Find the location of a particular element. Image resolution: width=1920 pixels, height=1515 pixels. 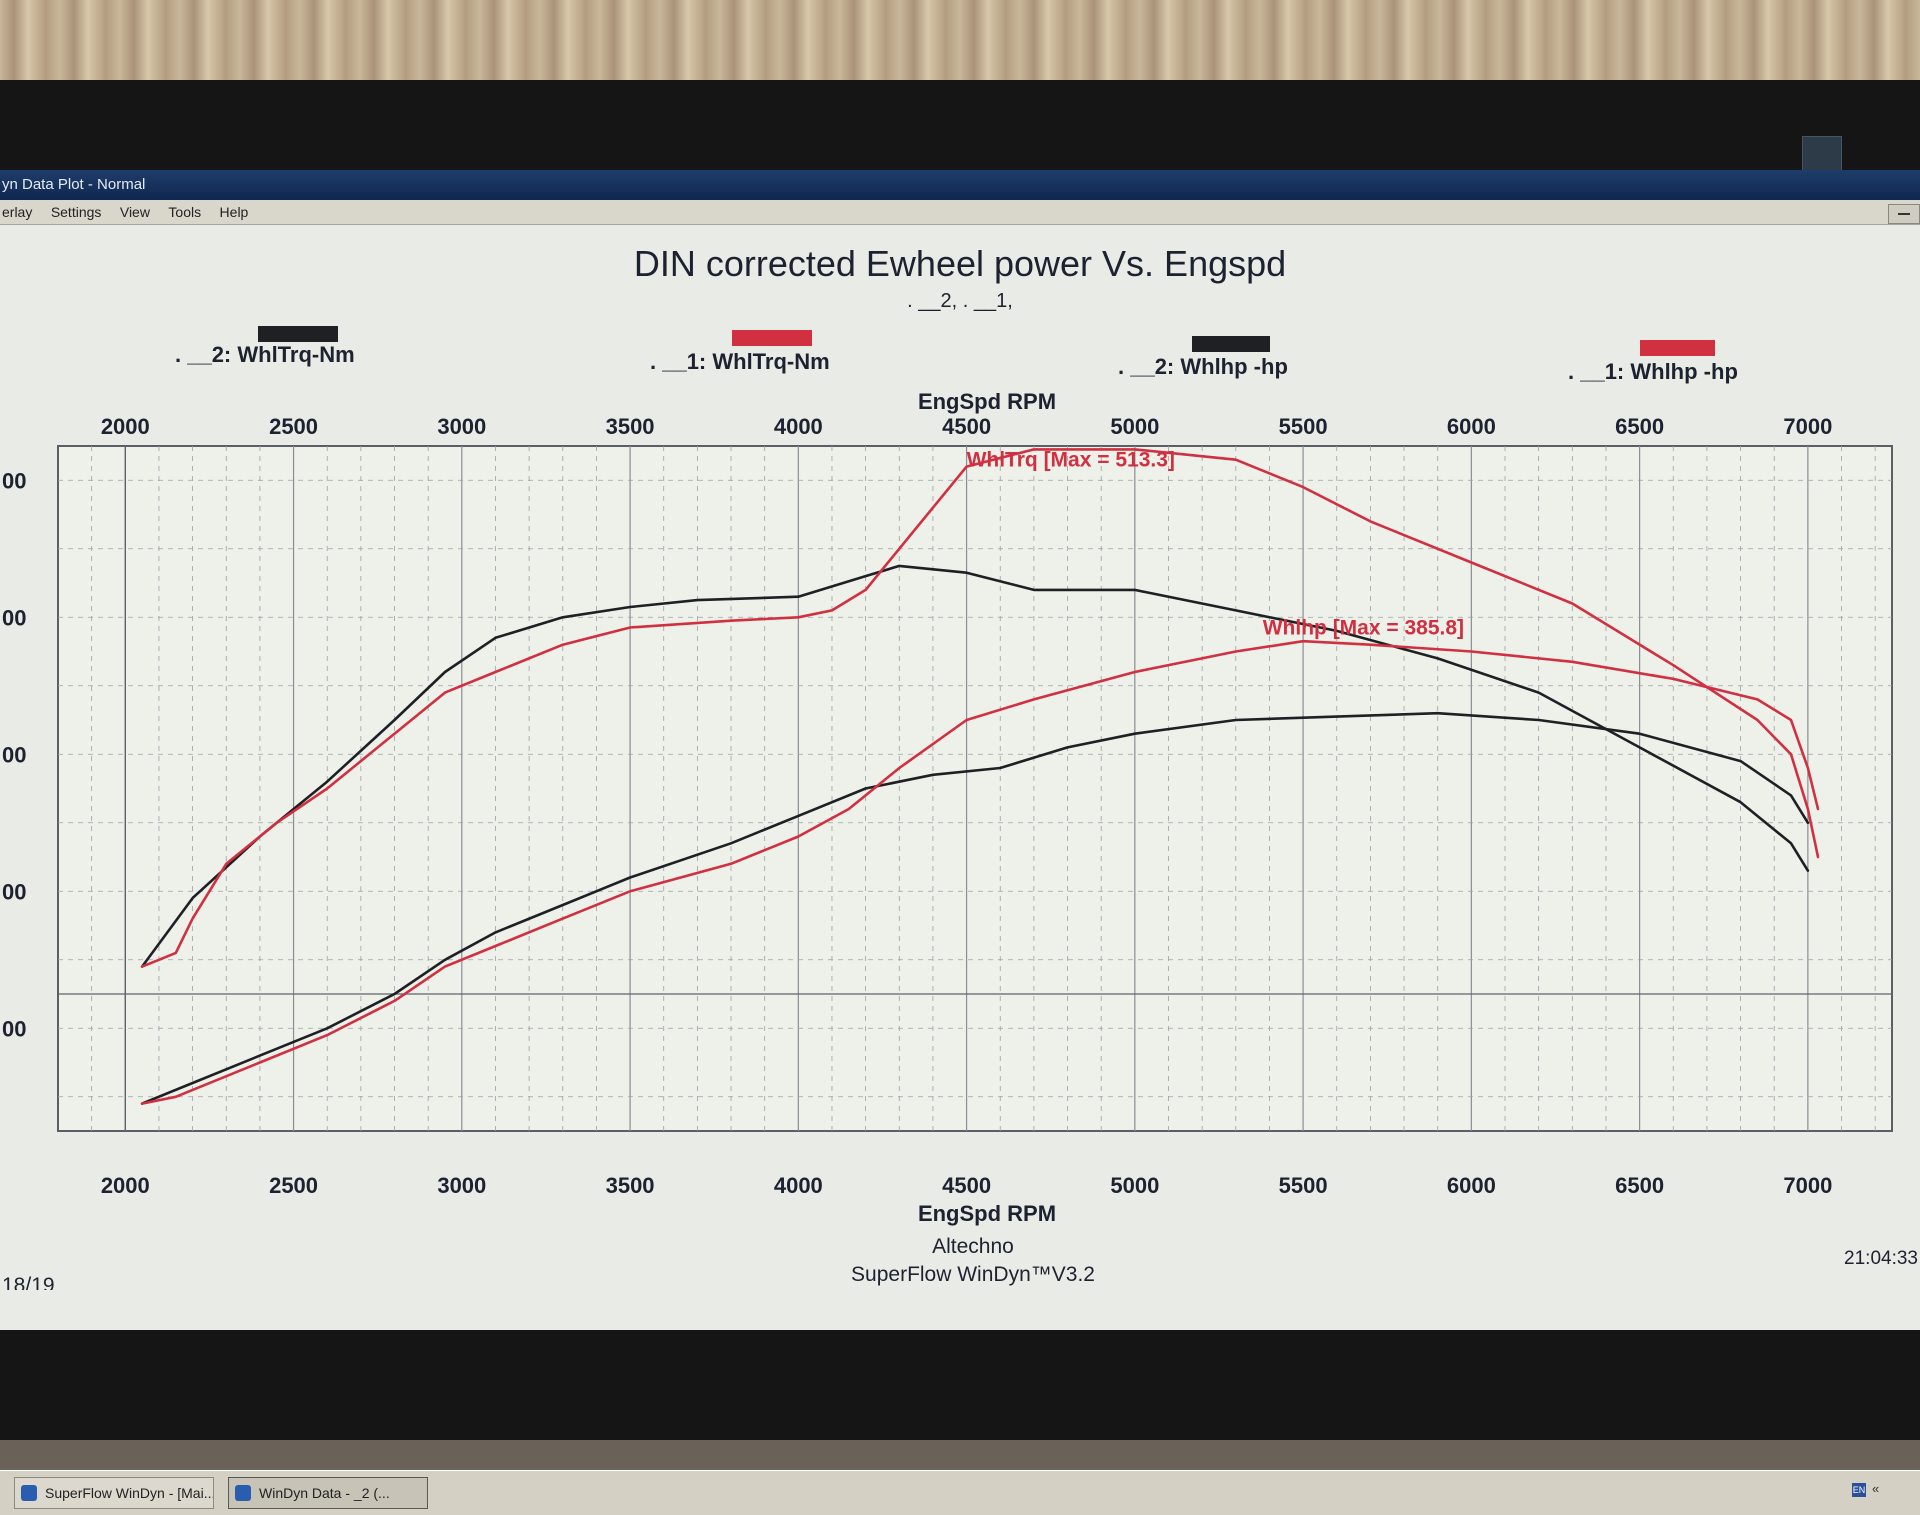

x-tick-label-top: 2000 is located at coordinates (125, 426).